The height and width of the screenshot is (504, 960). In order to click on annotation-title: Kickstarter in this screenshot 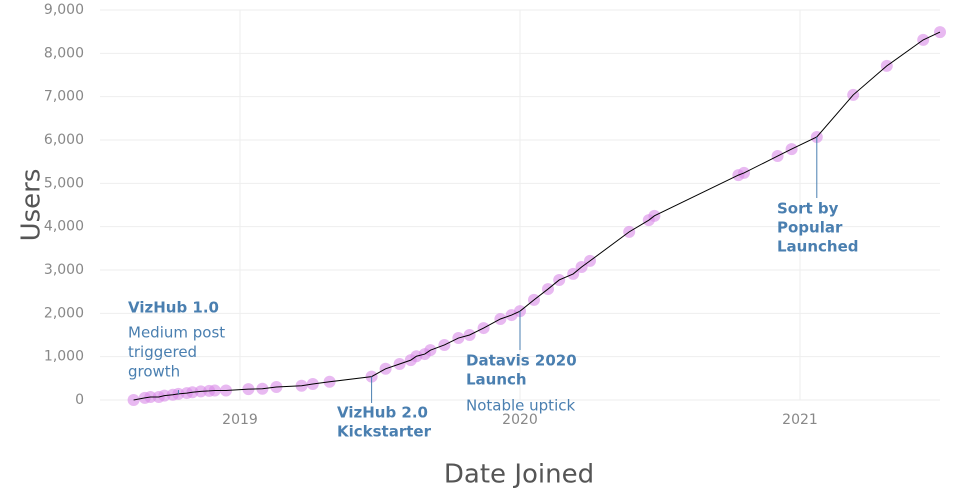, I will do `click(384, 432)`.